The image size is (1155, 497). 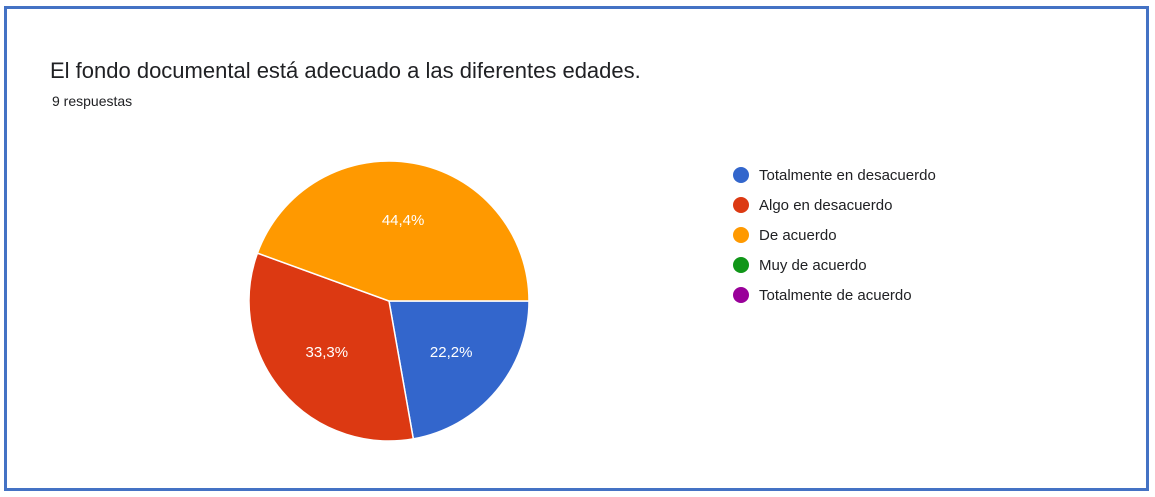 I want to click on legend-item-1: Algo en desacuerdo, so click(x=834, y=205).